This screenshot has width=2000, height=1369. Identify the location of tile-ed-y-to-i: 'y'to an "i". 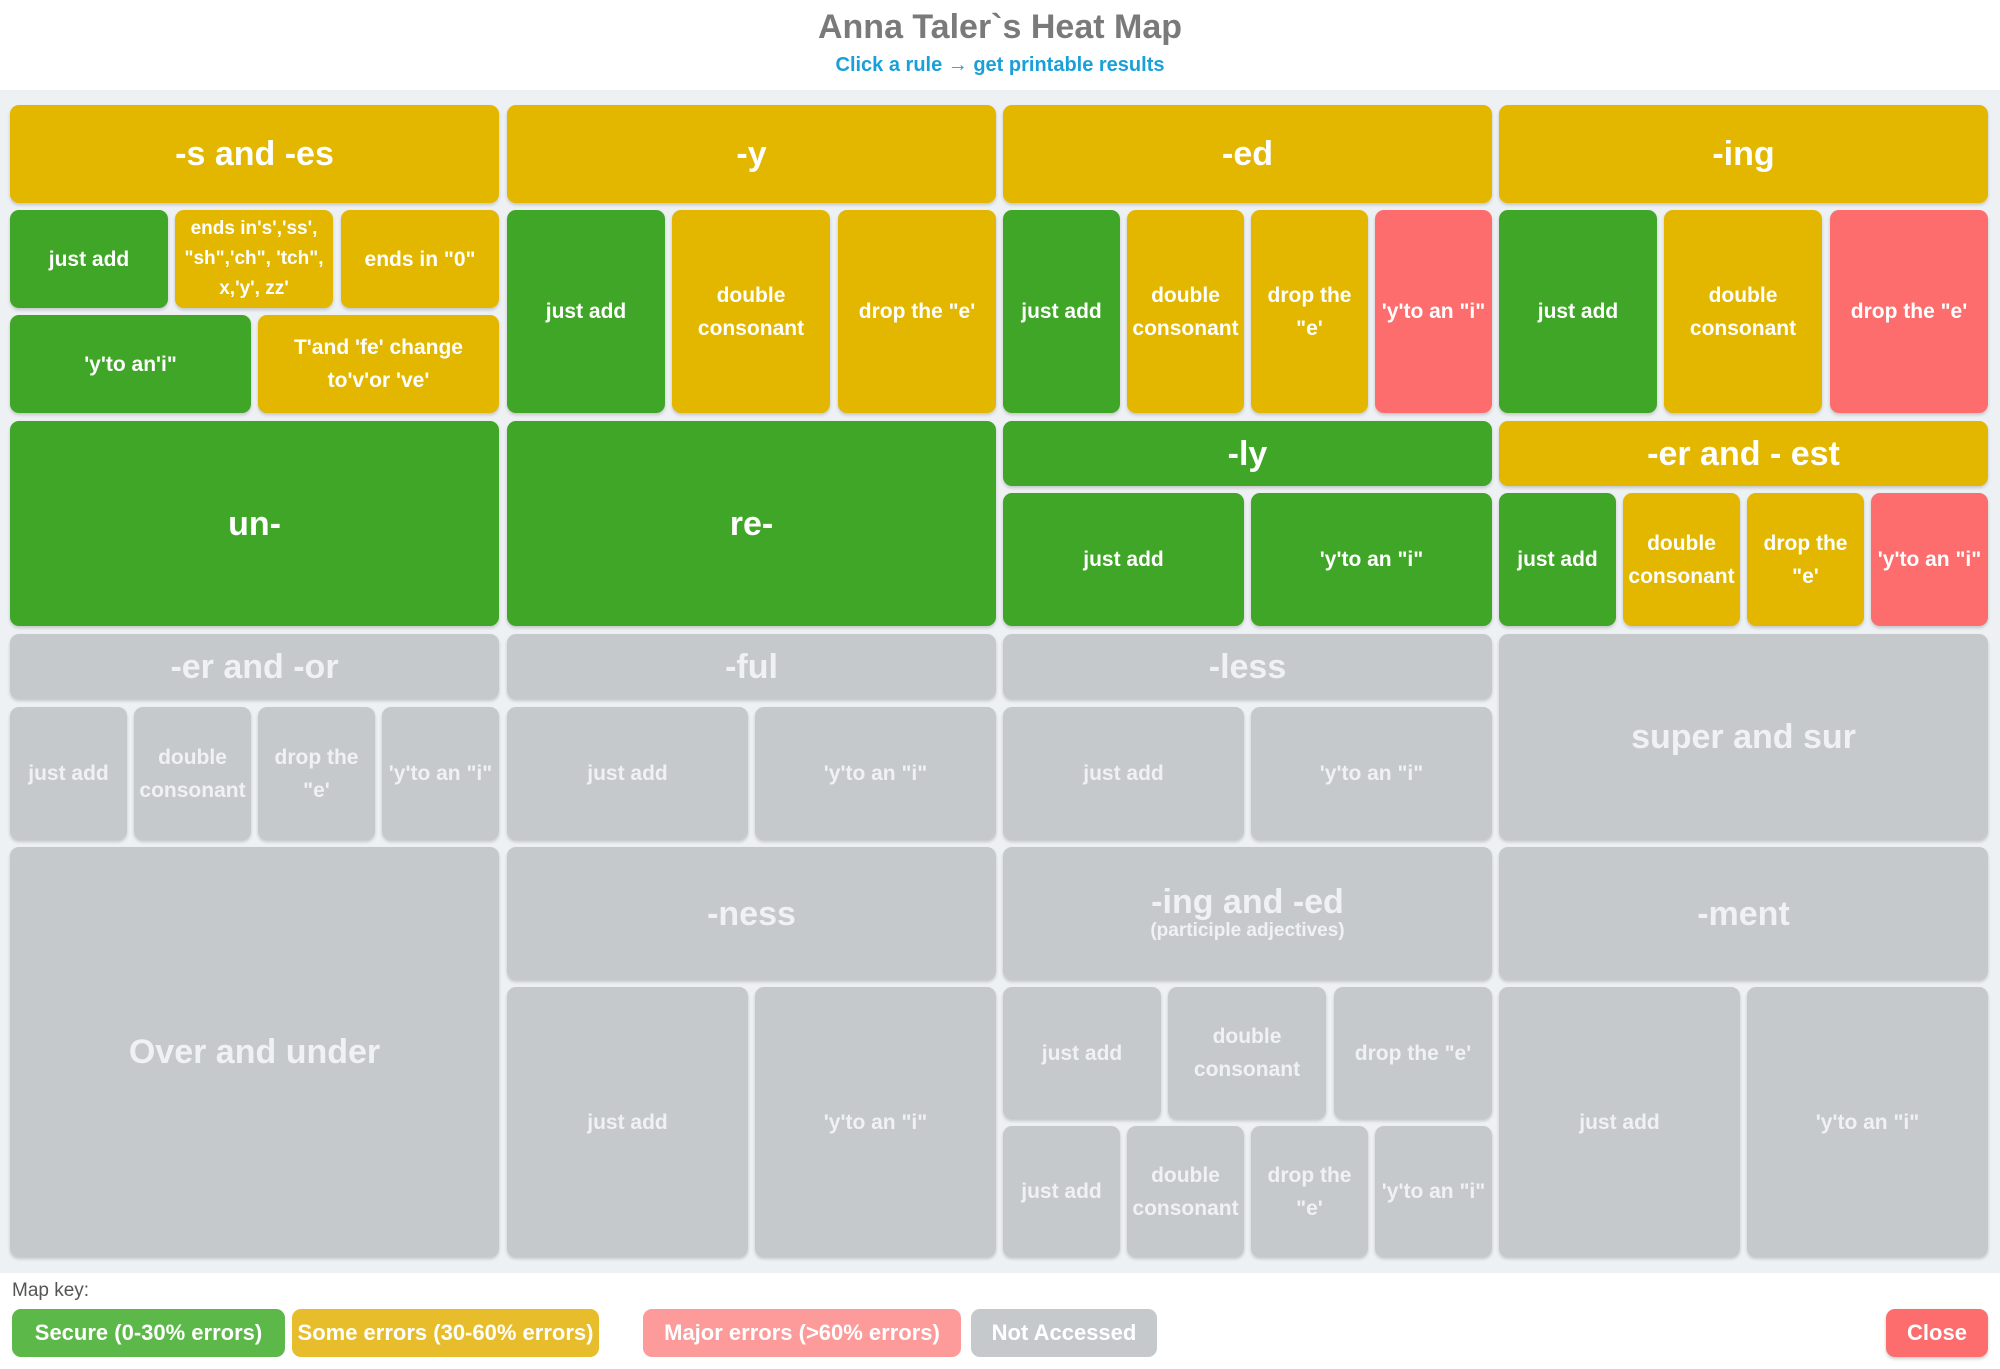
(1433, 311).